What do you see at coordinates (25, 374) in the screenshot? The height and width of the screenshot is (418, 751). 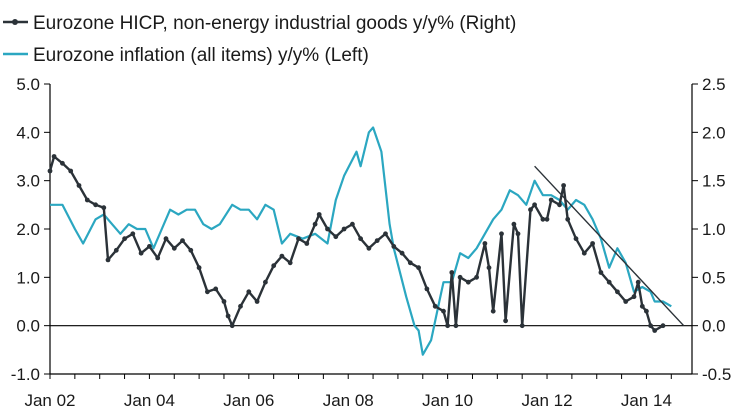 I see `left-tick-label: -1.0` at bounding box center [25, 374].